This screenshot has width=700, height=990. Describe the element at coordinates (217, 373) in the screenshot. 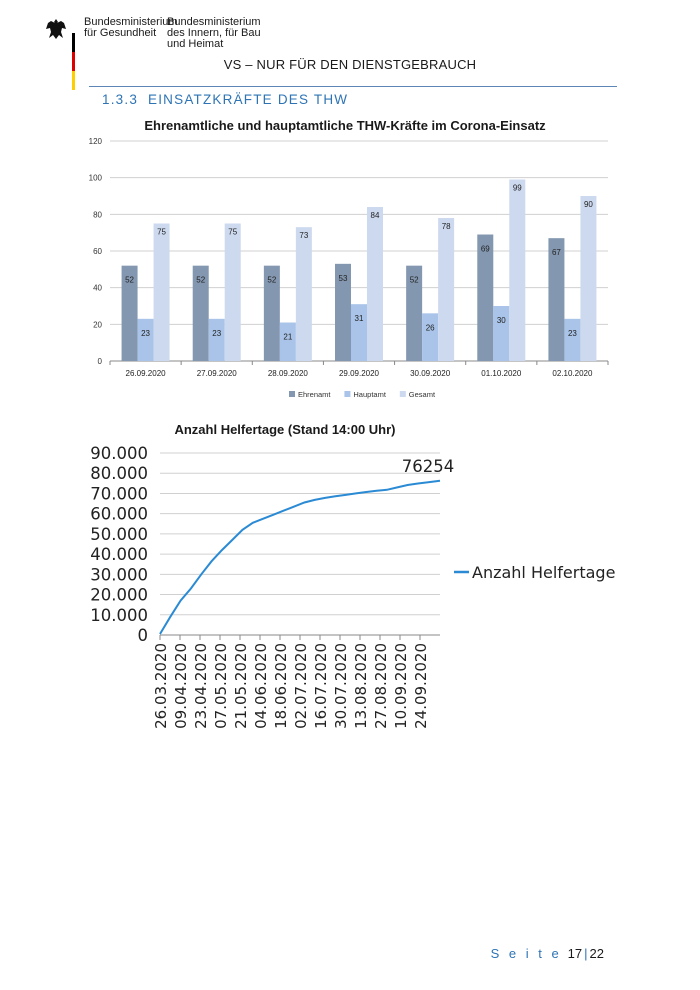

I see `x-tick-label: 27.09.2020` at that location.